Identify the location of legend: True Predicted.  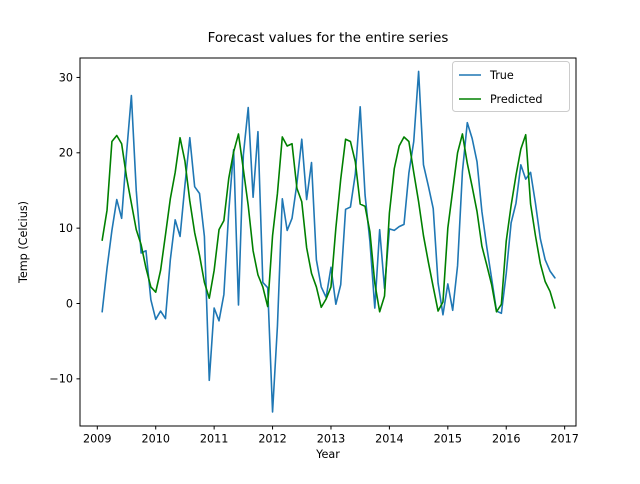
(511, 86).